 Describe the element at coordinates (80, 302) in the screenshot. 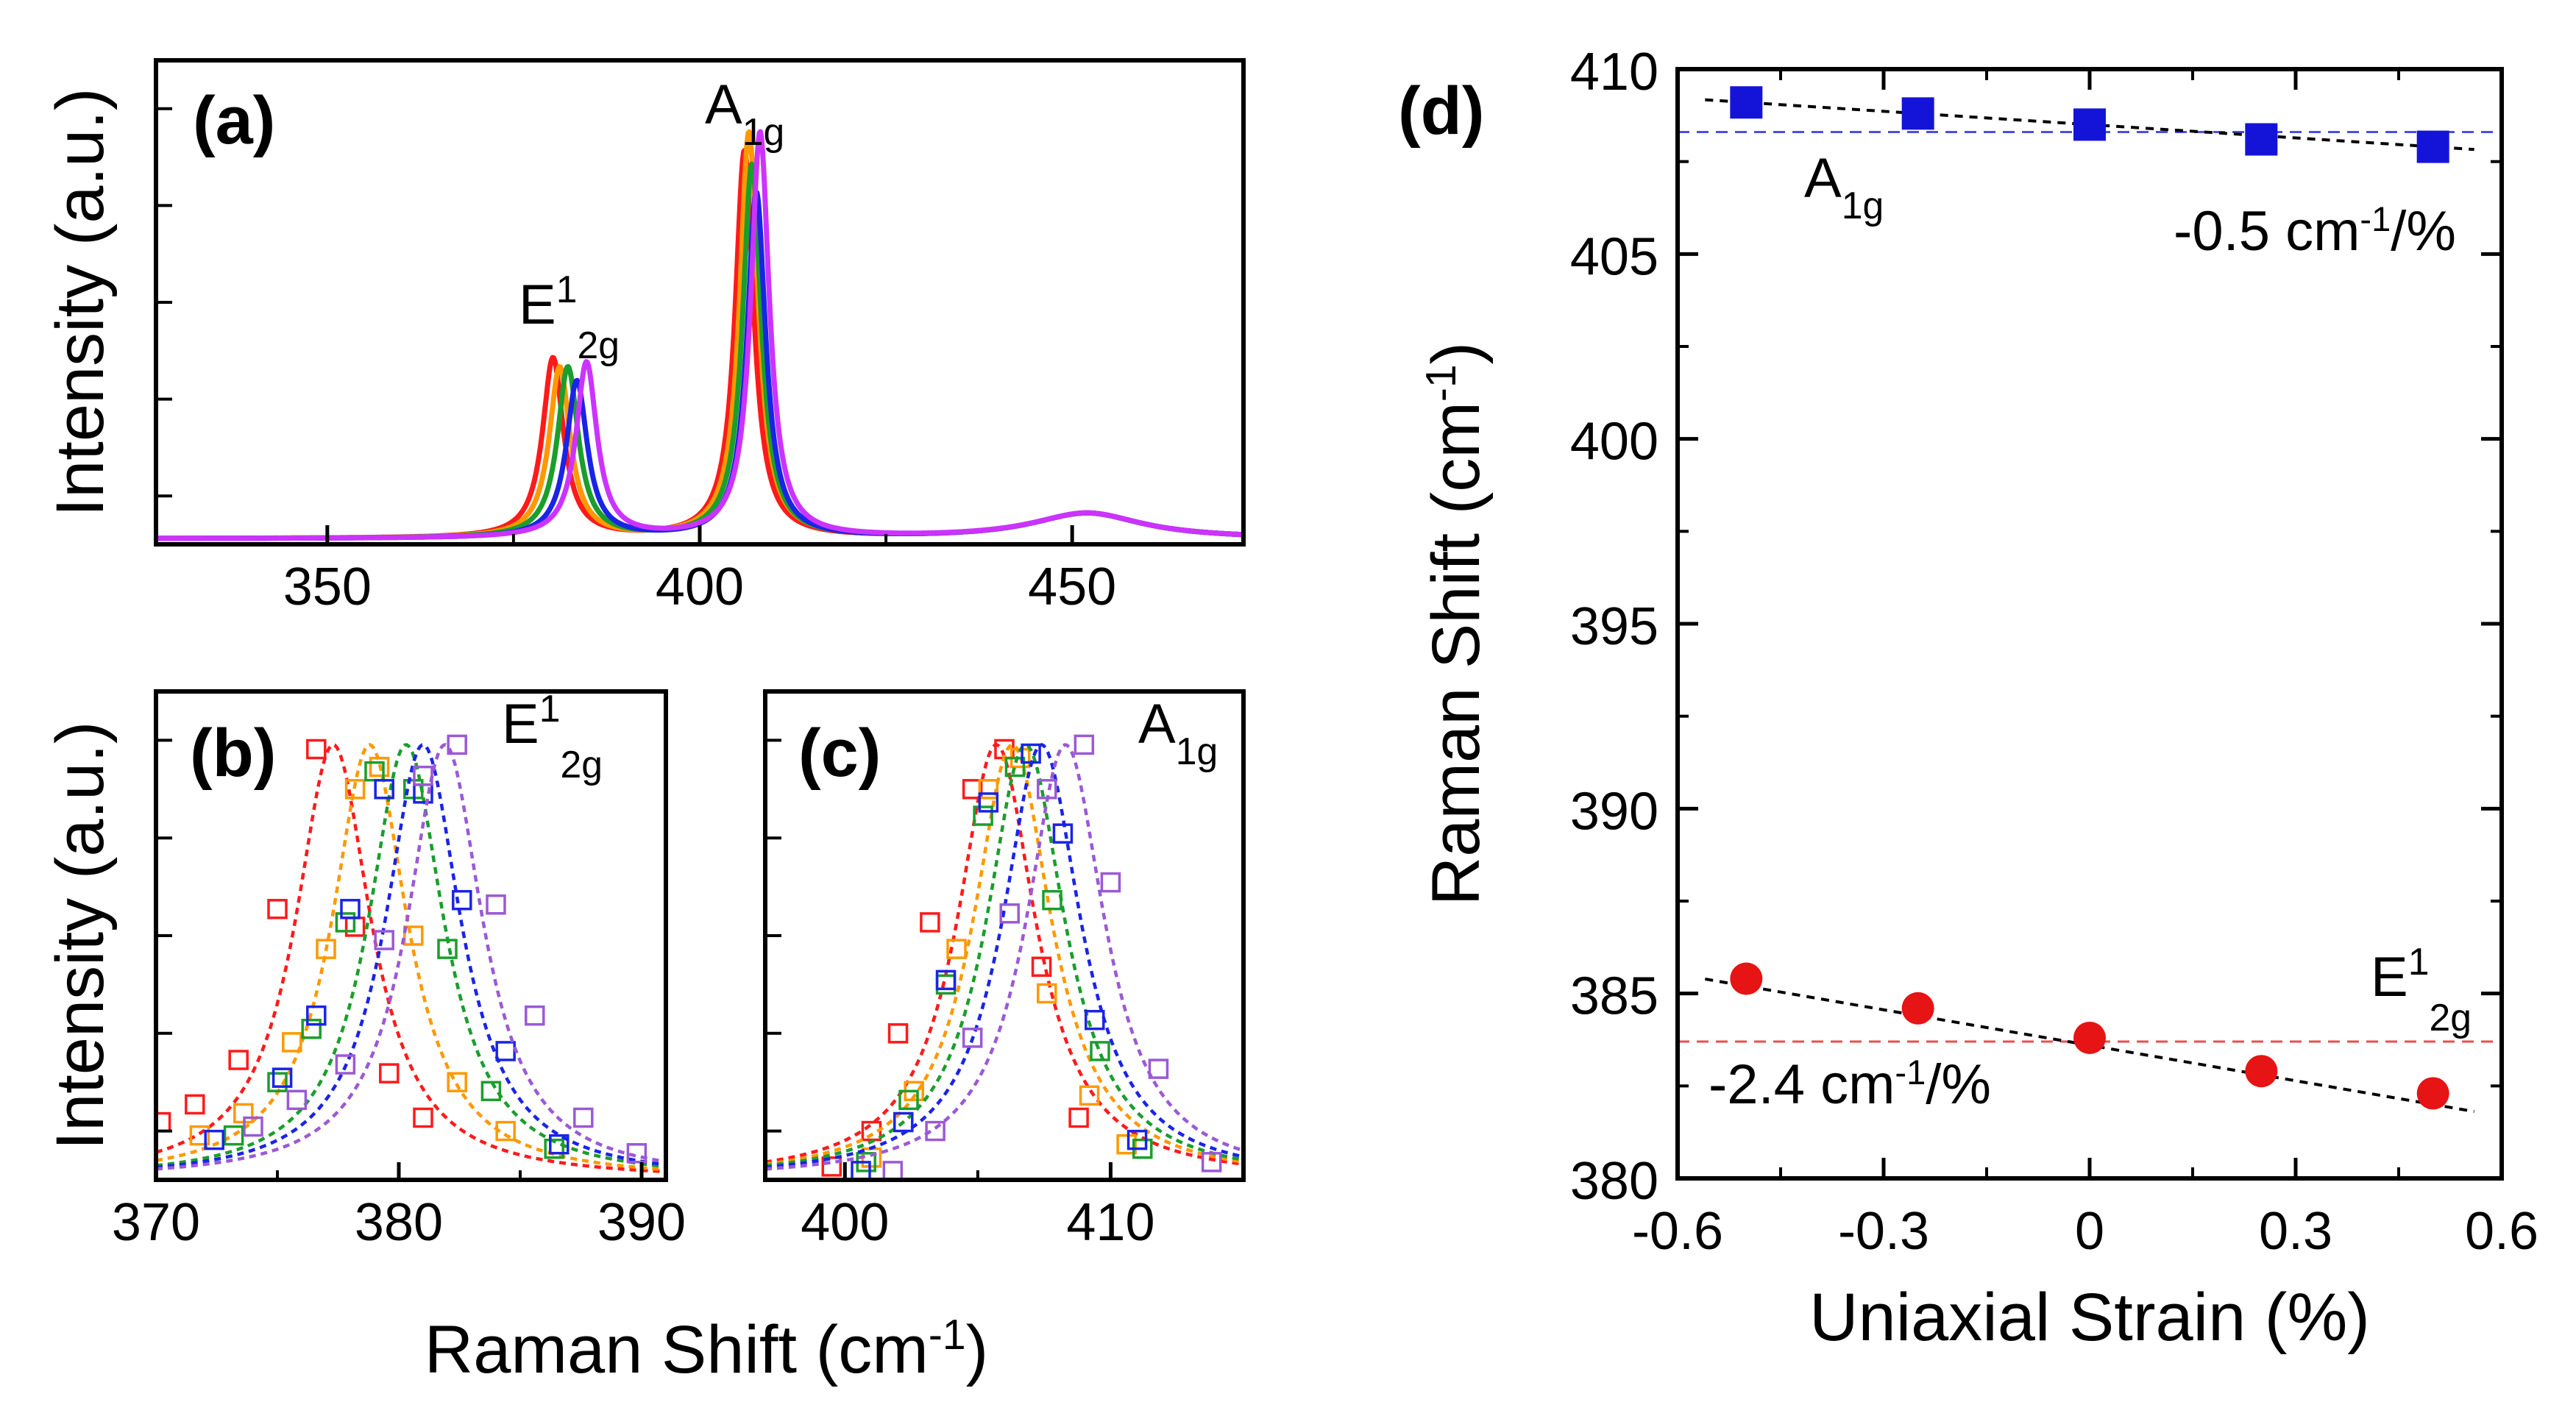

I see `y-axis-label-a: Intensity (a.u.)` at that location.